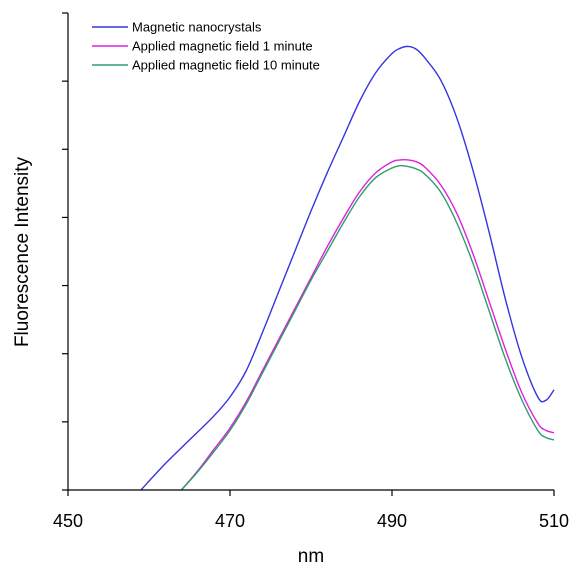 The height and width of the screenshot is (569, 577). I want to click on x-ticks: 450 470 490 510, so click(311, 510).